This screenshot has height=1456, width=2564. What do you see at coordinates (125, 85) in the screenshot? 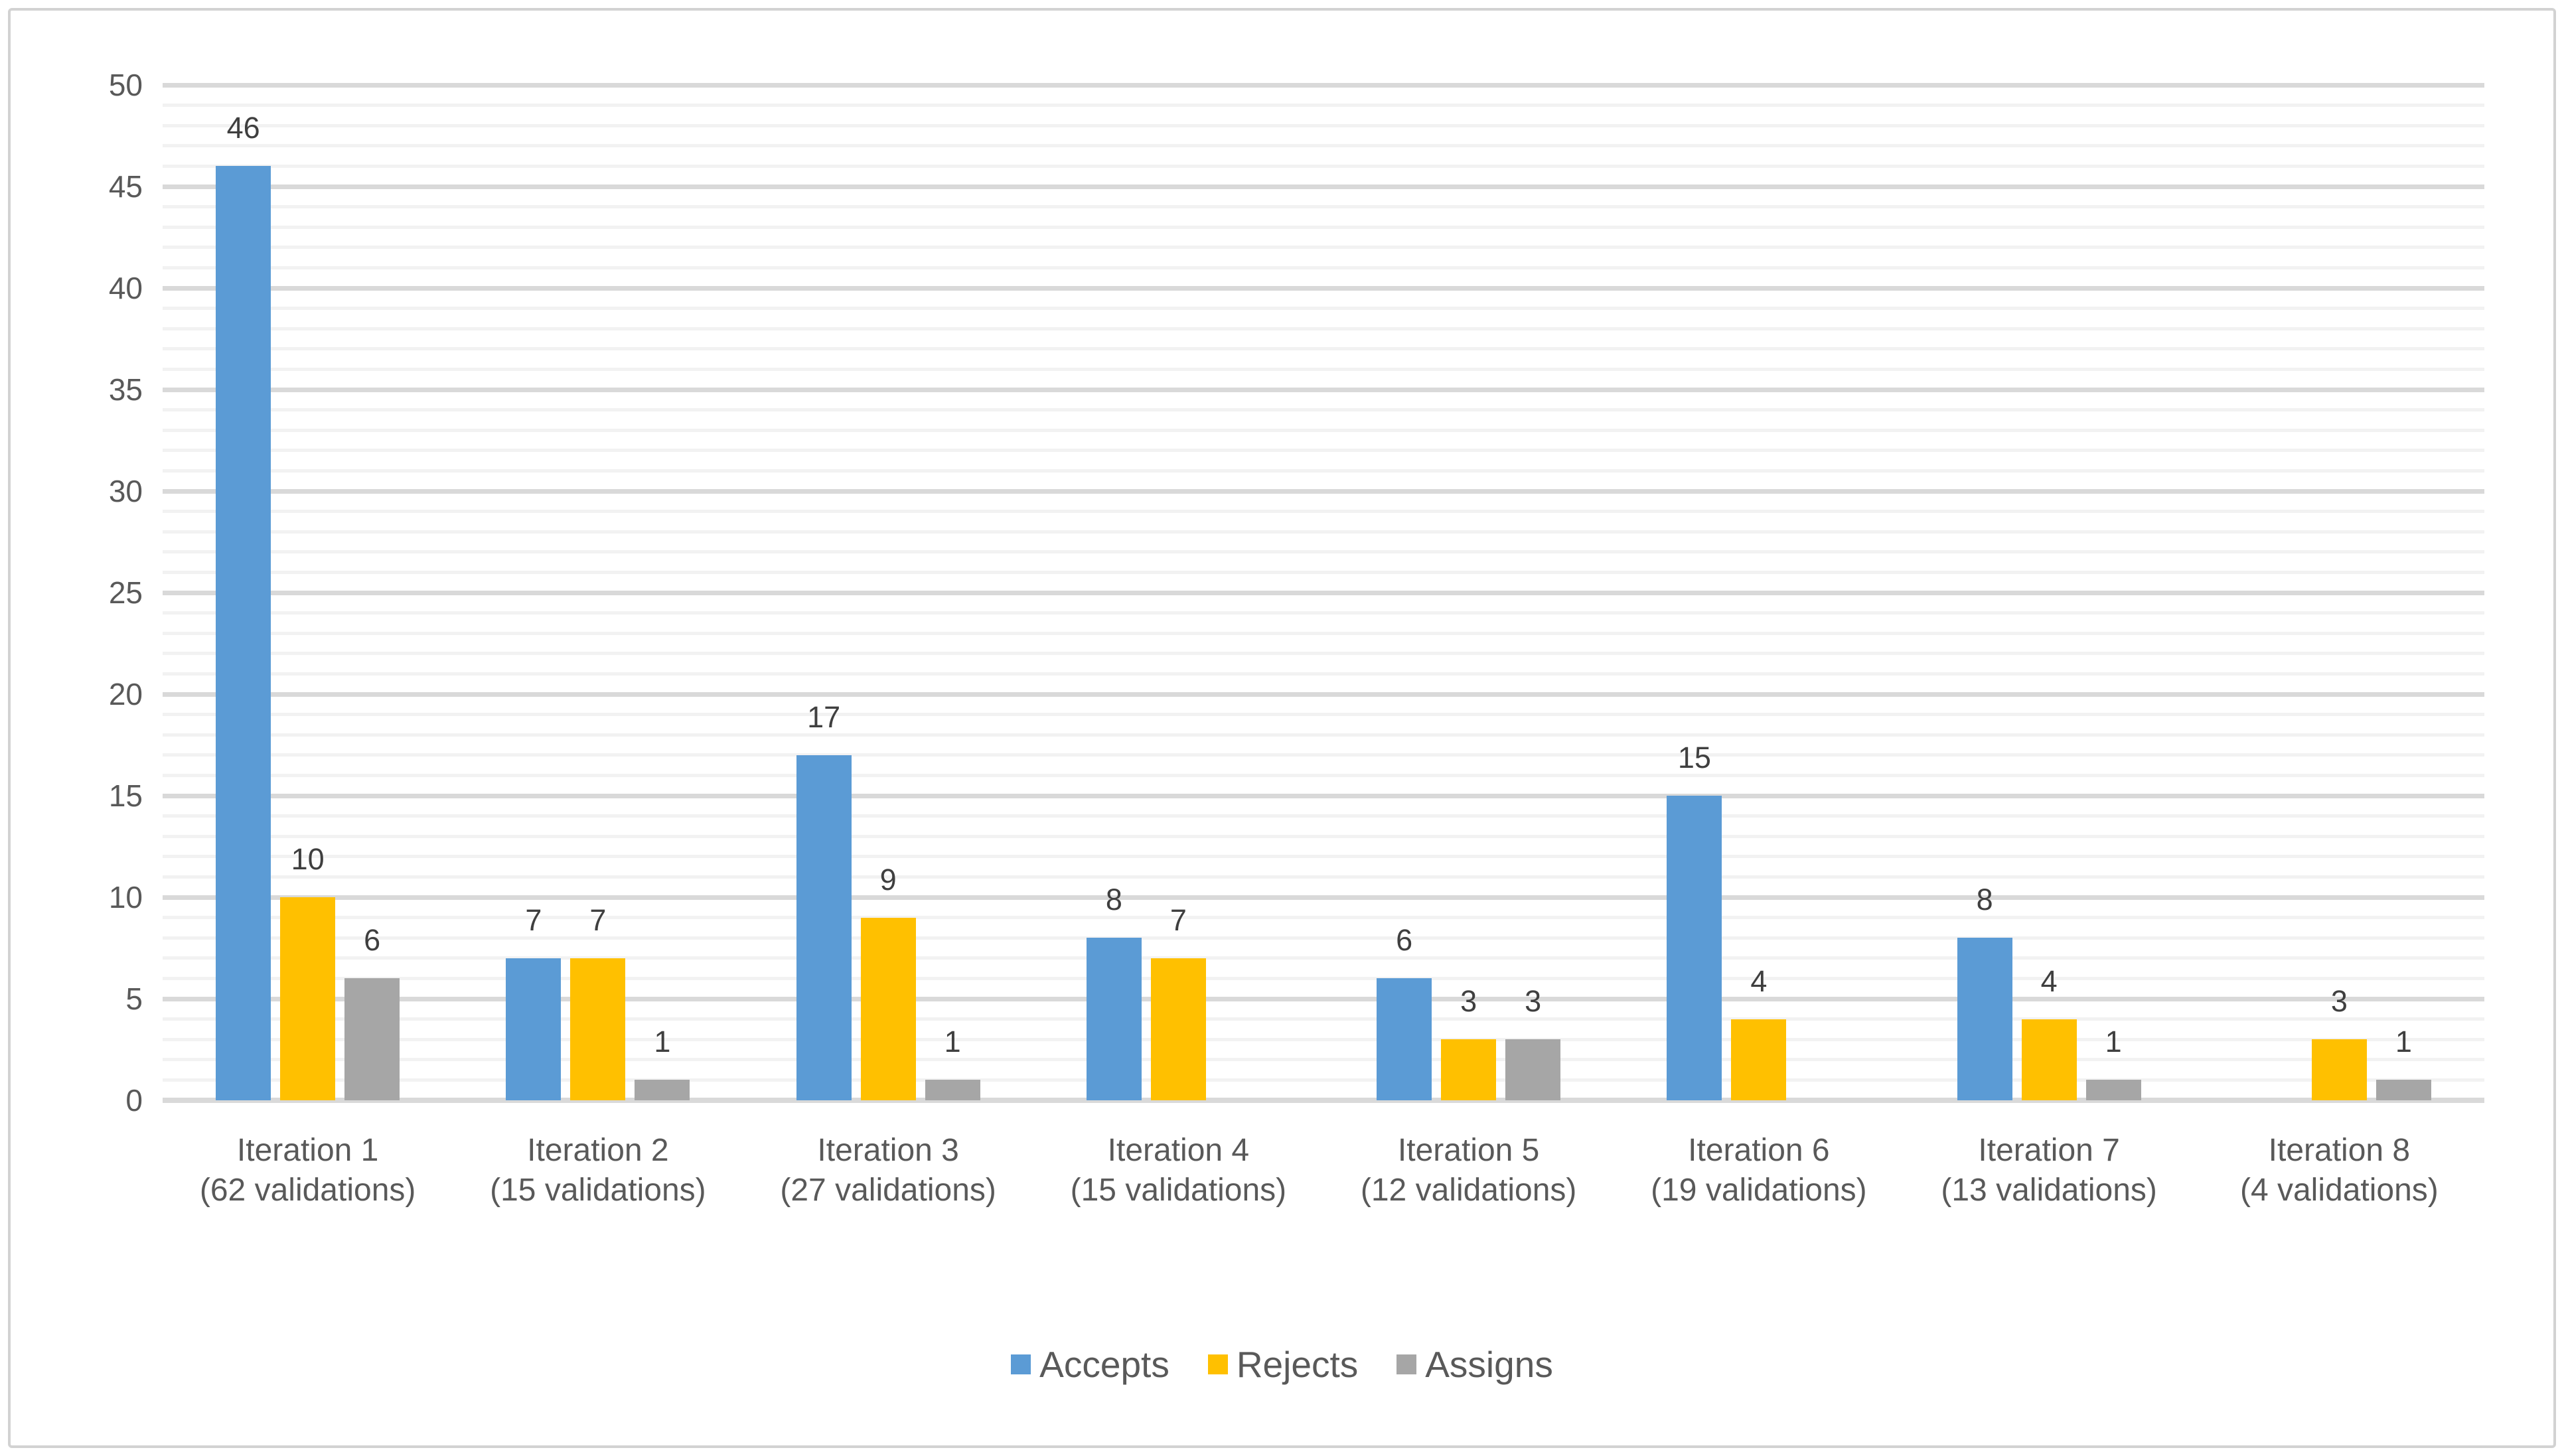
I see `y-axis-tick-label: 50` at bounding box center [125, 85].